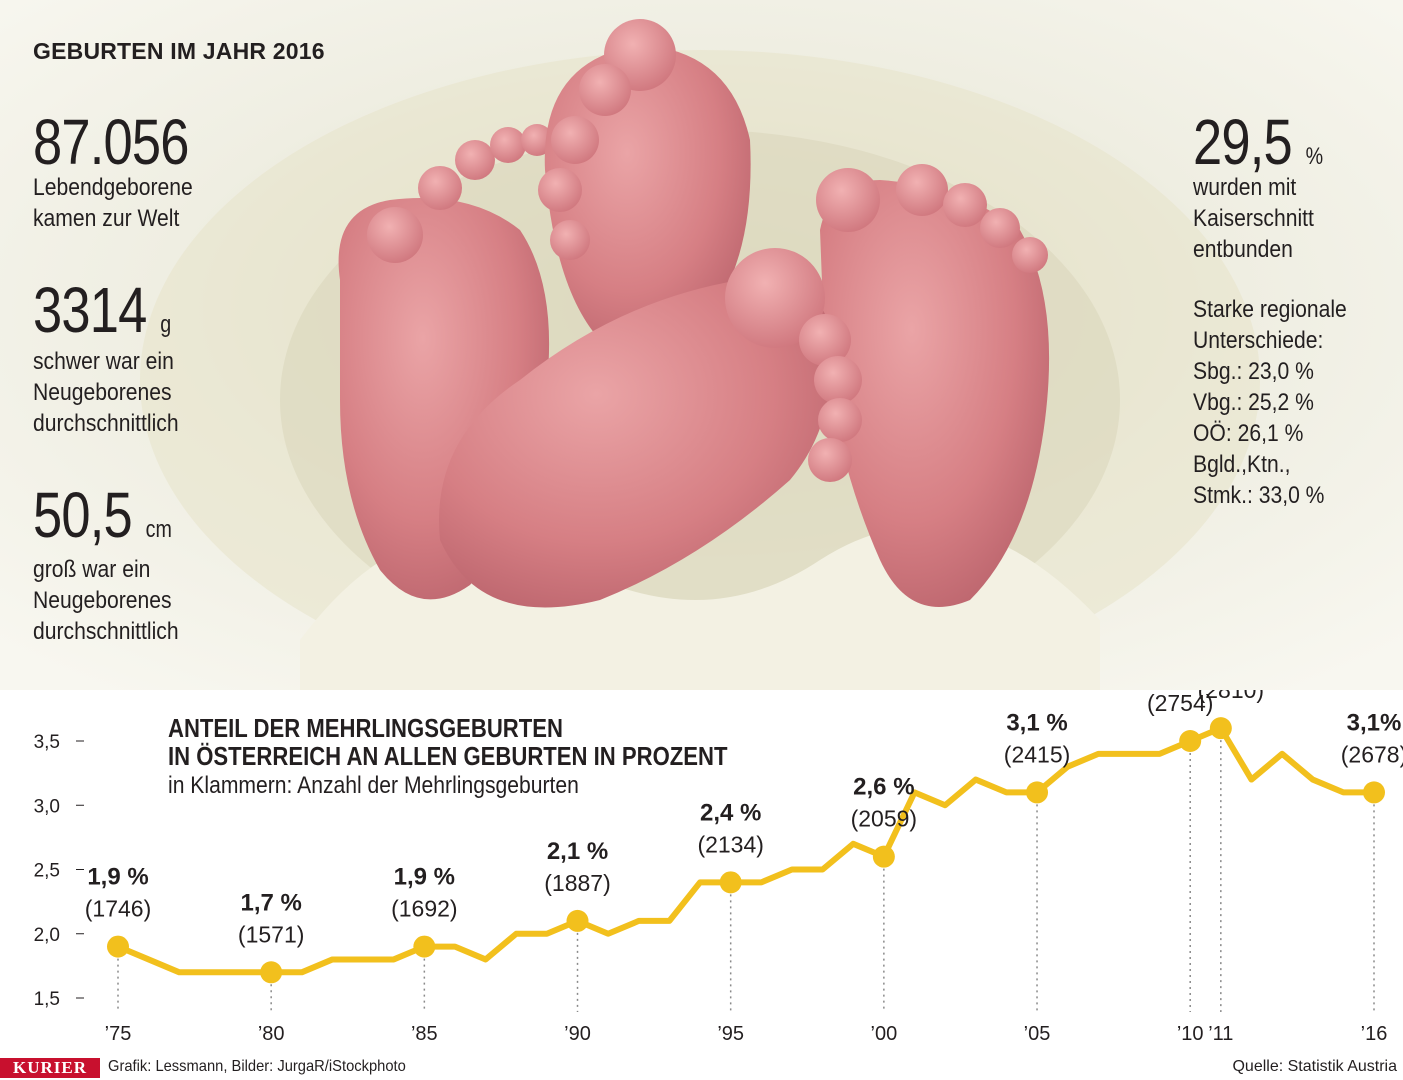 This screenshot has height=1080, width=1403. I want to click on data-label-percent: 1,7 %, so click(270, 902).